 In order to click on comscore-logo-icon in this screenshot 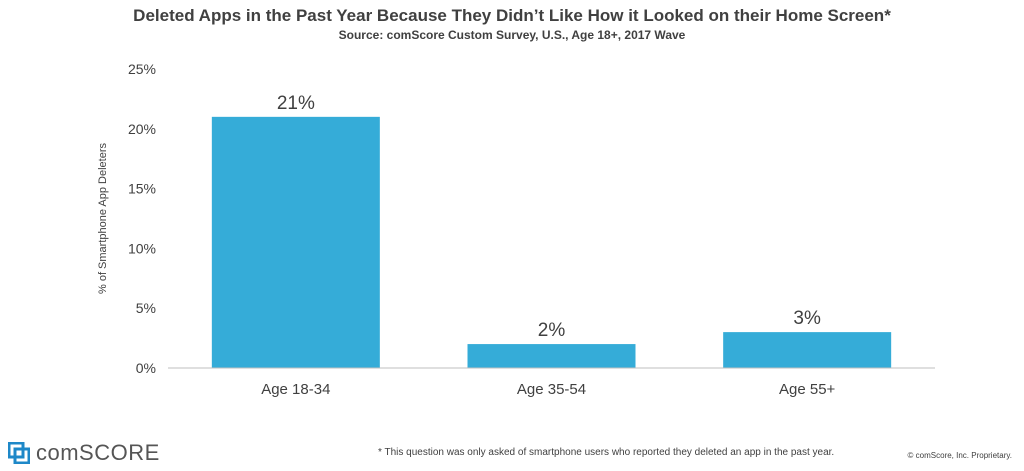, I will do `click(19, 453)`.